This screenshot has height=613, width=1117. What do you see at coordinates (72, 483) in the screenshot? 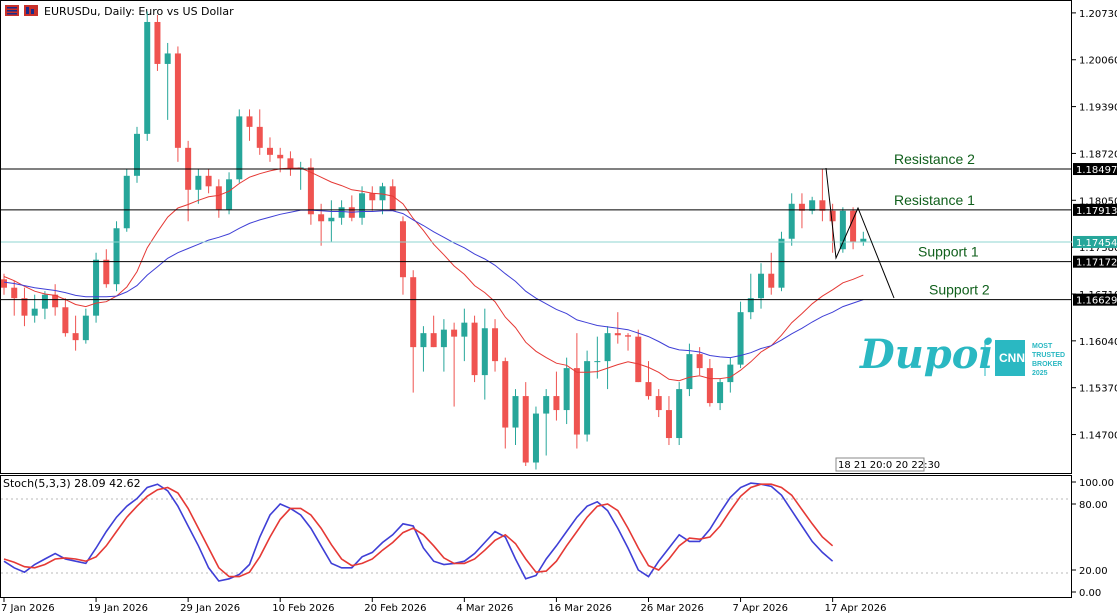
I see `stoch-label: Stoch(5,3,3) 28.09 42.62` at bounding box center [72, 483].